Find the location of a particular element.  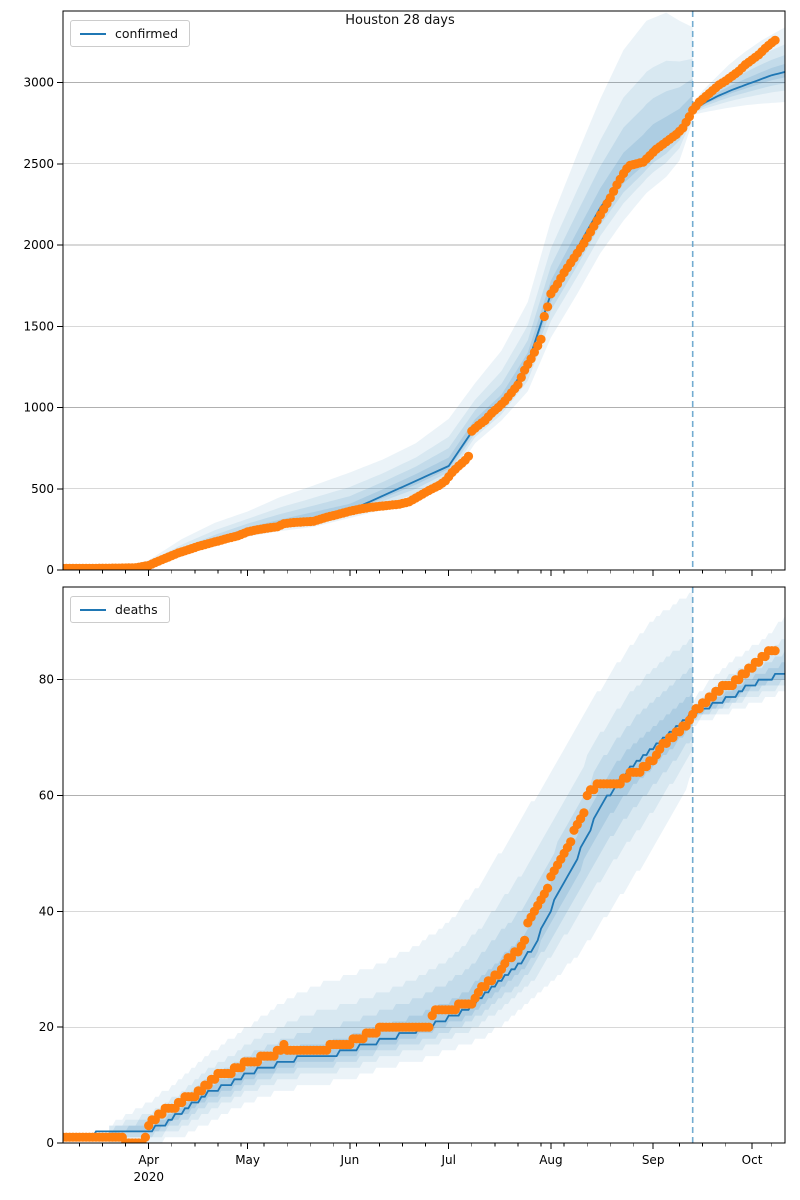

y-tick-label: 2000 is located at coordinates (38, 245).